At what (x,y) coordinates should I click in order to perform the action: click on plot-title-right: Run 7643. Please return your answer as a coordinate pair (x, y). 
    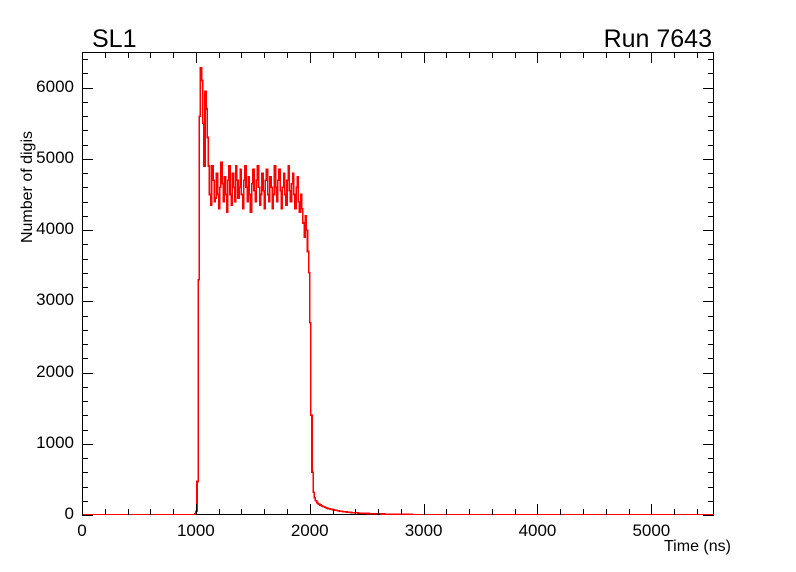
    Looking at the image, I should click on (657, 39).